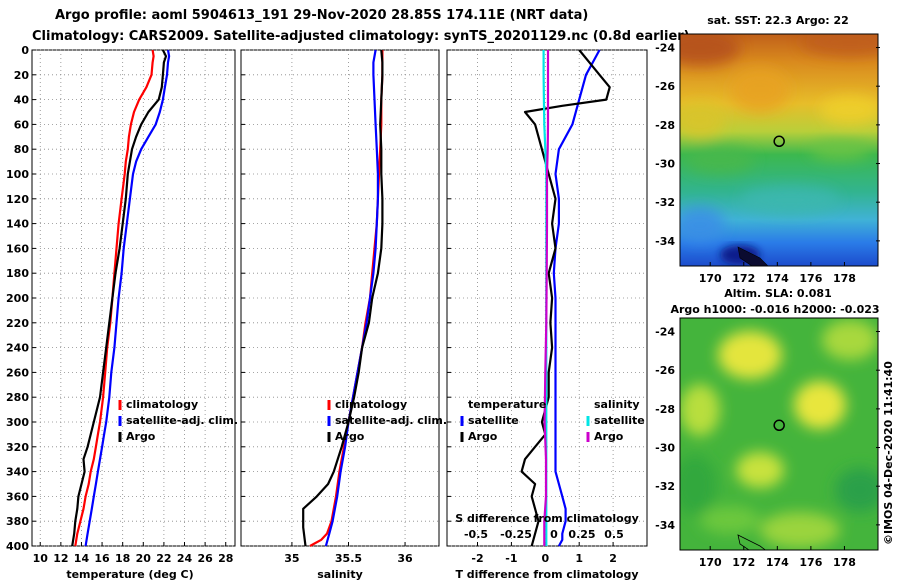  I want to click on x-tick-label: 10, so click(41, 558).